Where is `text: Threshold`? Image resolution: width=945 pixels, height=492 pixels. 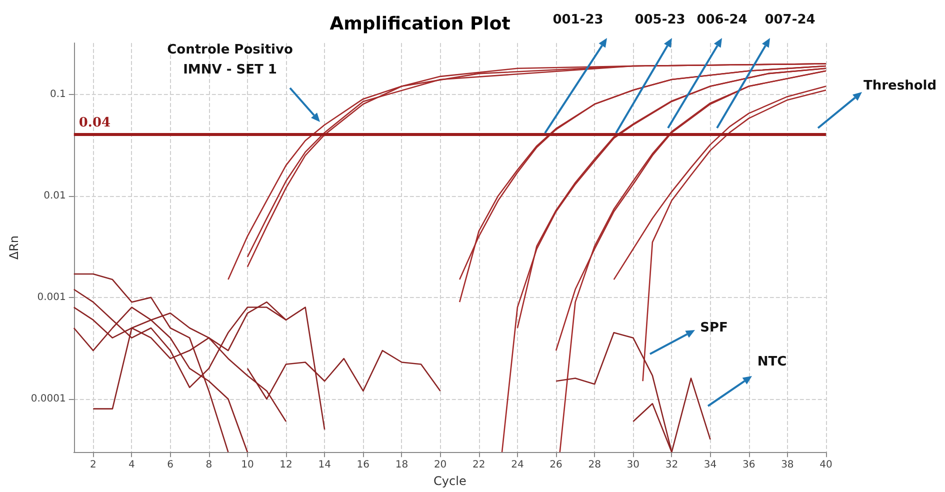
text: Threshold is located at coordinates (900, 86).